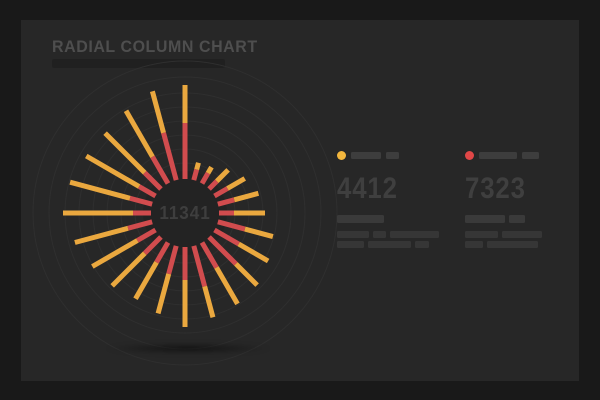  I want to click on chart-drop-shadow, so click(188, 348).